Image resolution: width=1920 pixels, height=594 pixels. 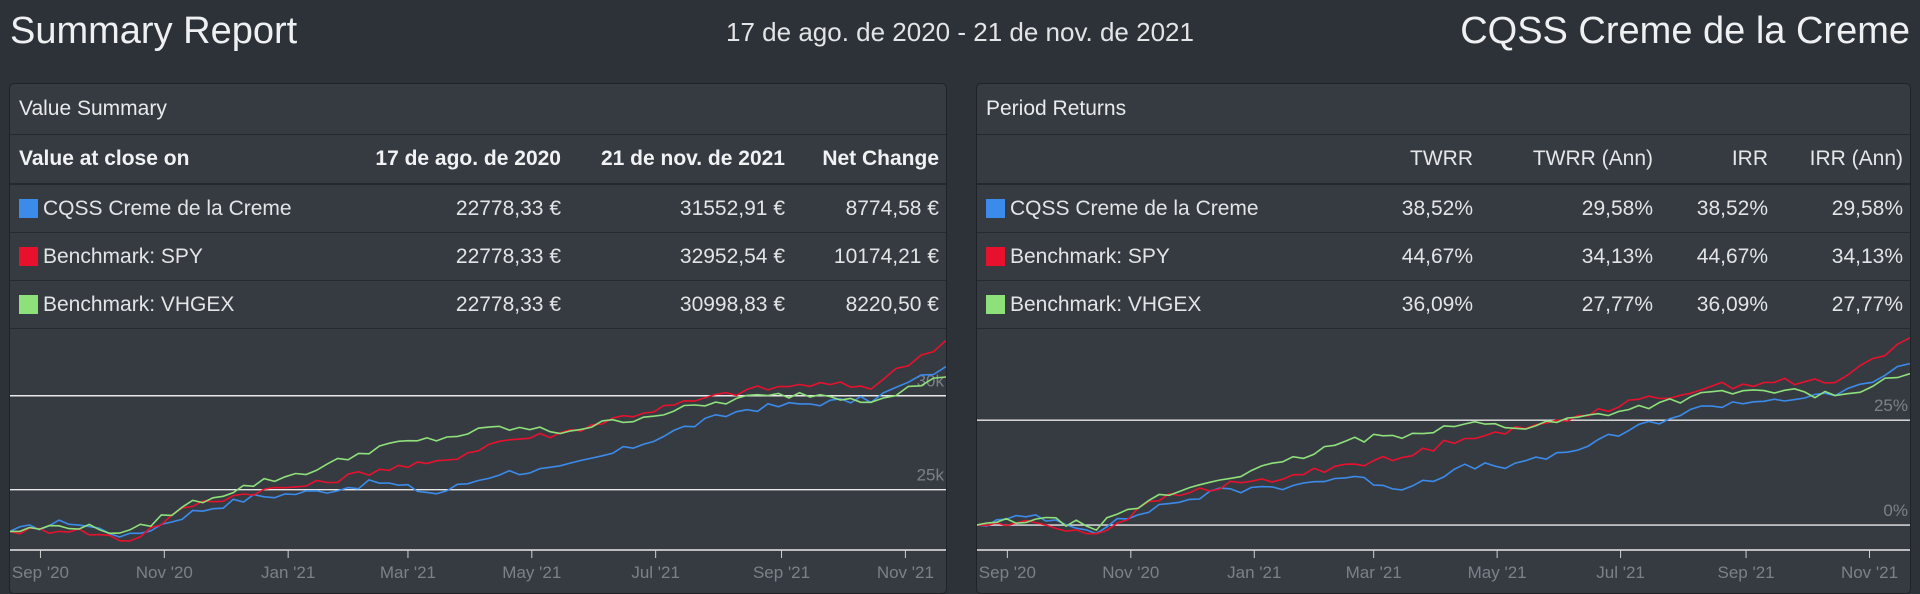 I want to click on column-header: TWRR (Ann), so click(x=1572, y=160).